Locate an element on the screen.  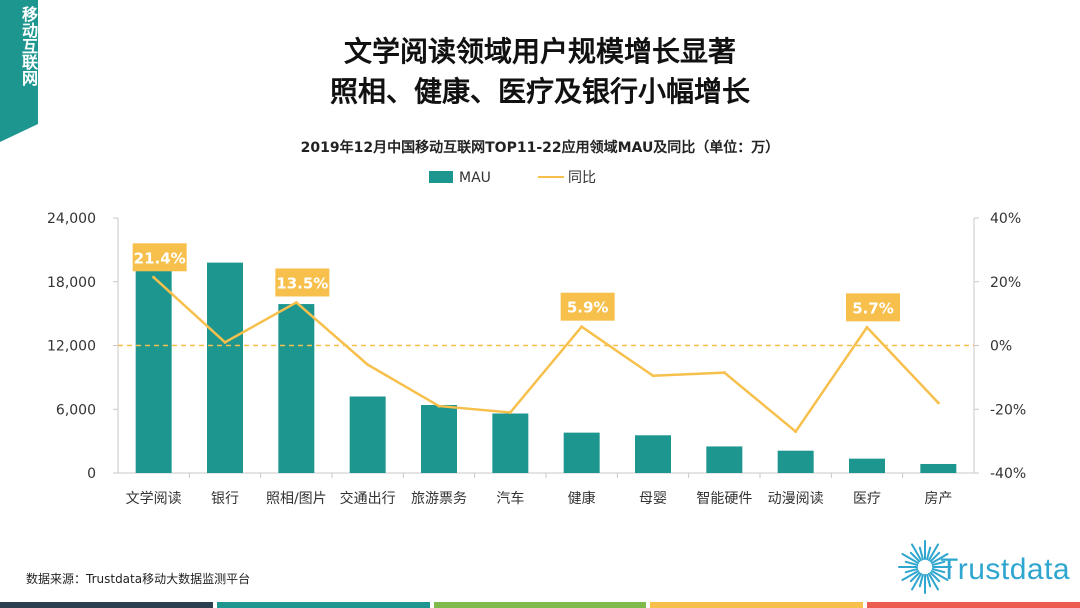
headline-line-2: 照相、健康、医疗及银行小幅增长 is located at coordinates (539, 91).